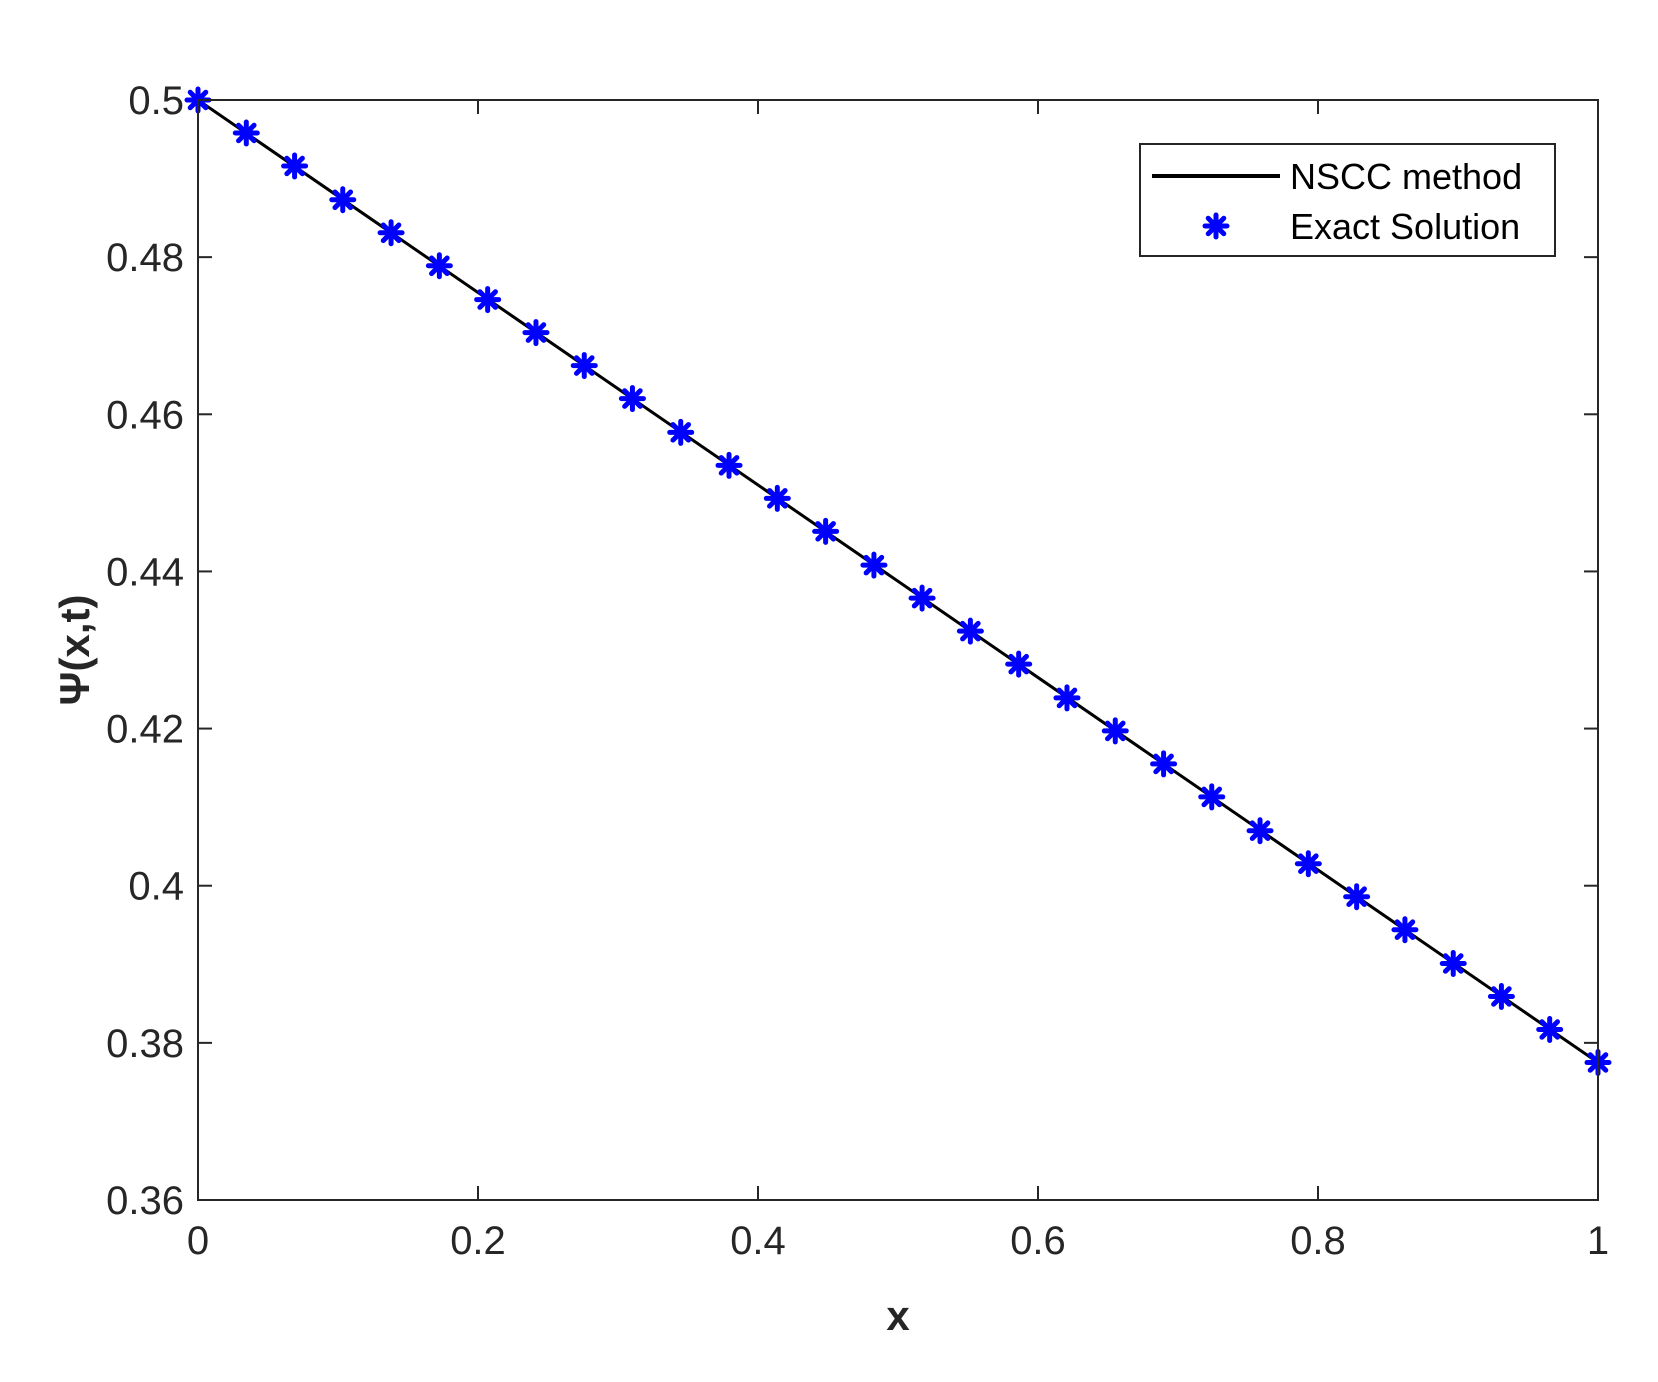 Image resolution: width=1658 pixels, height=1382 pixels. I want to click on x-axis-title: x, so click(898, 1315).